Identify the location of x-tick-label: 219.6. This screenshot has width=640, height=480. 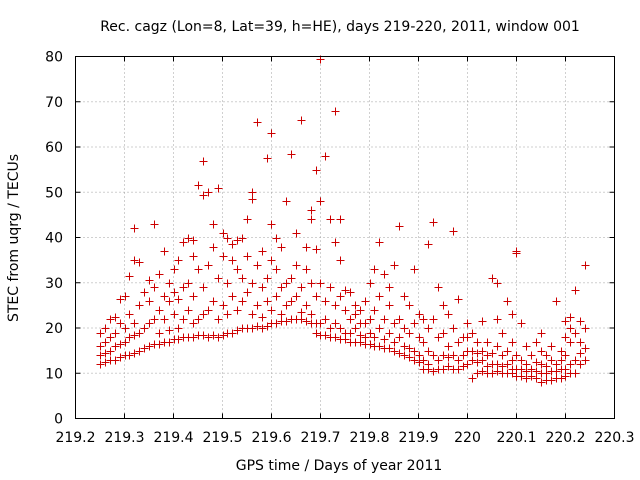
(271, 438).